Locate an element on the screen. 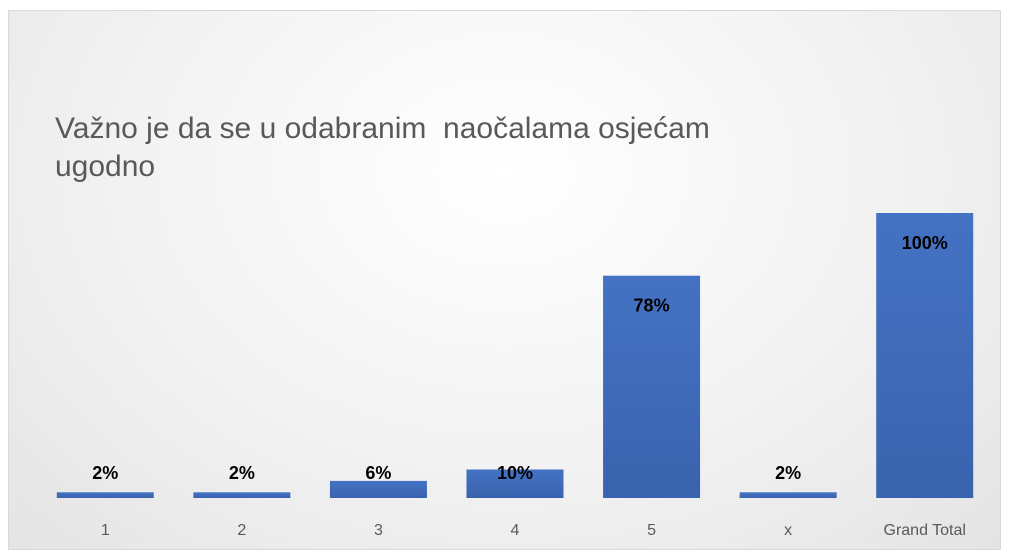  data-label: 10% is located at coordinates (515, 473).